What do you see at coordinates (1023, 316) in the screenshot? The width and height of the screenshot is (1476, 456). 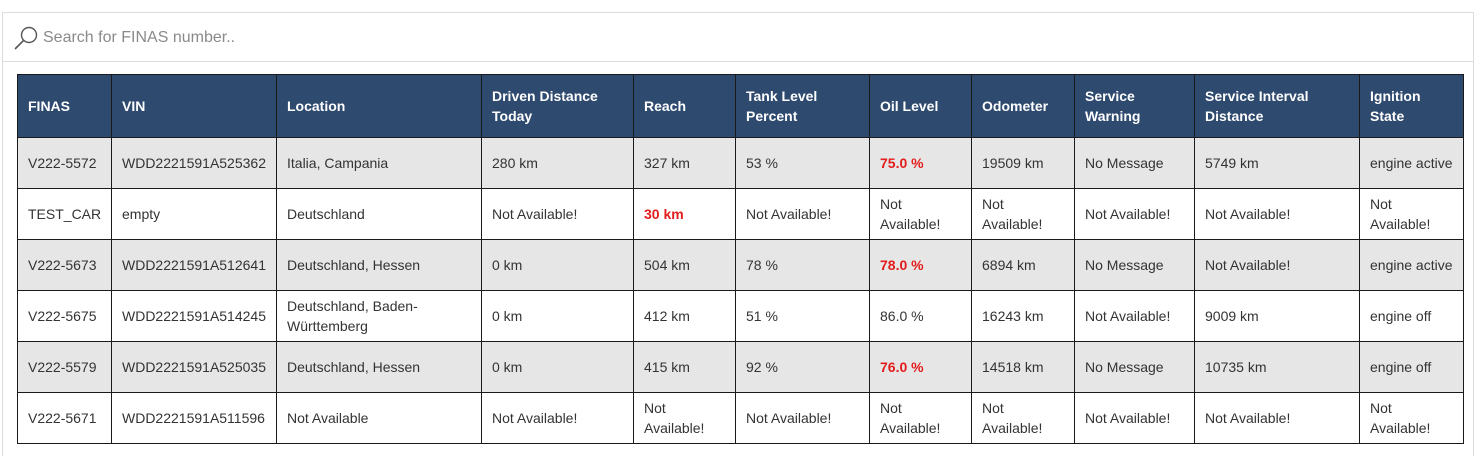 I see `cell-odometer: 16243 km` at bounding box center [1023, 316].